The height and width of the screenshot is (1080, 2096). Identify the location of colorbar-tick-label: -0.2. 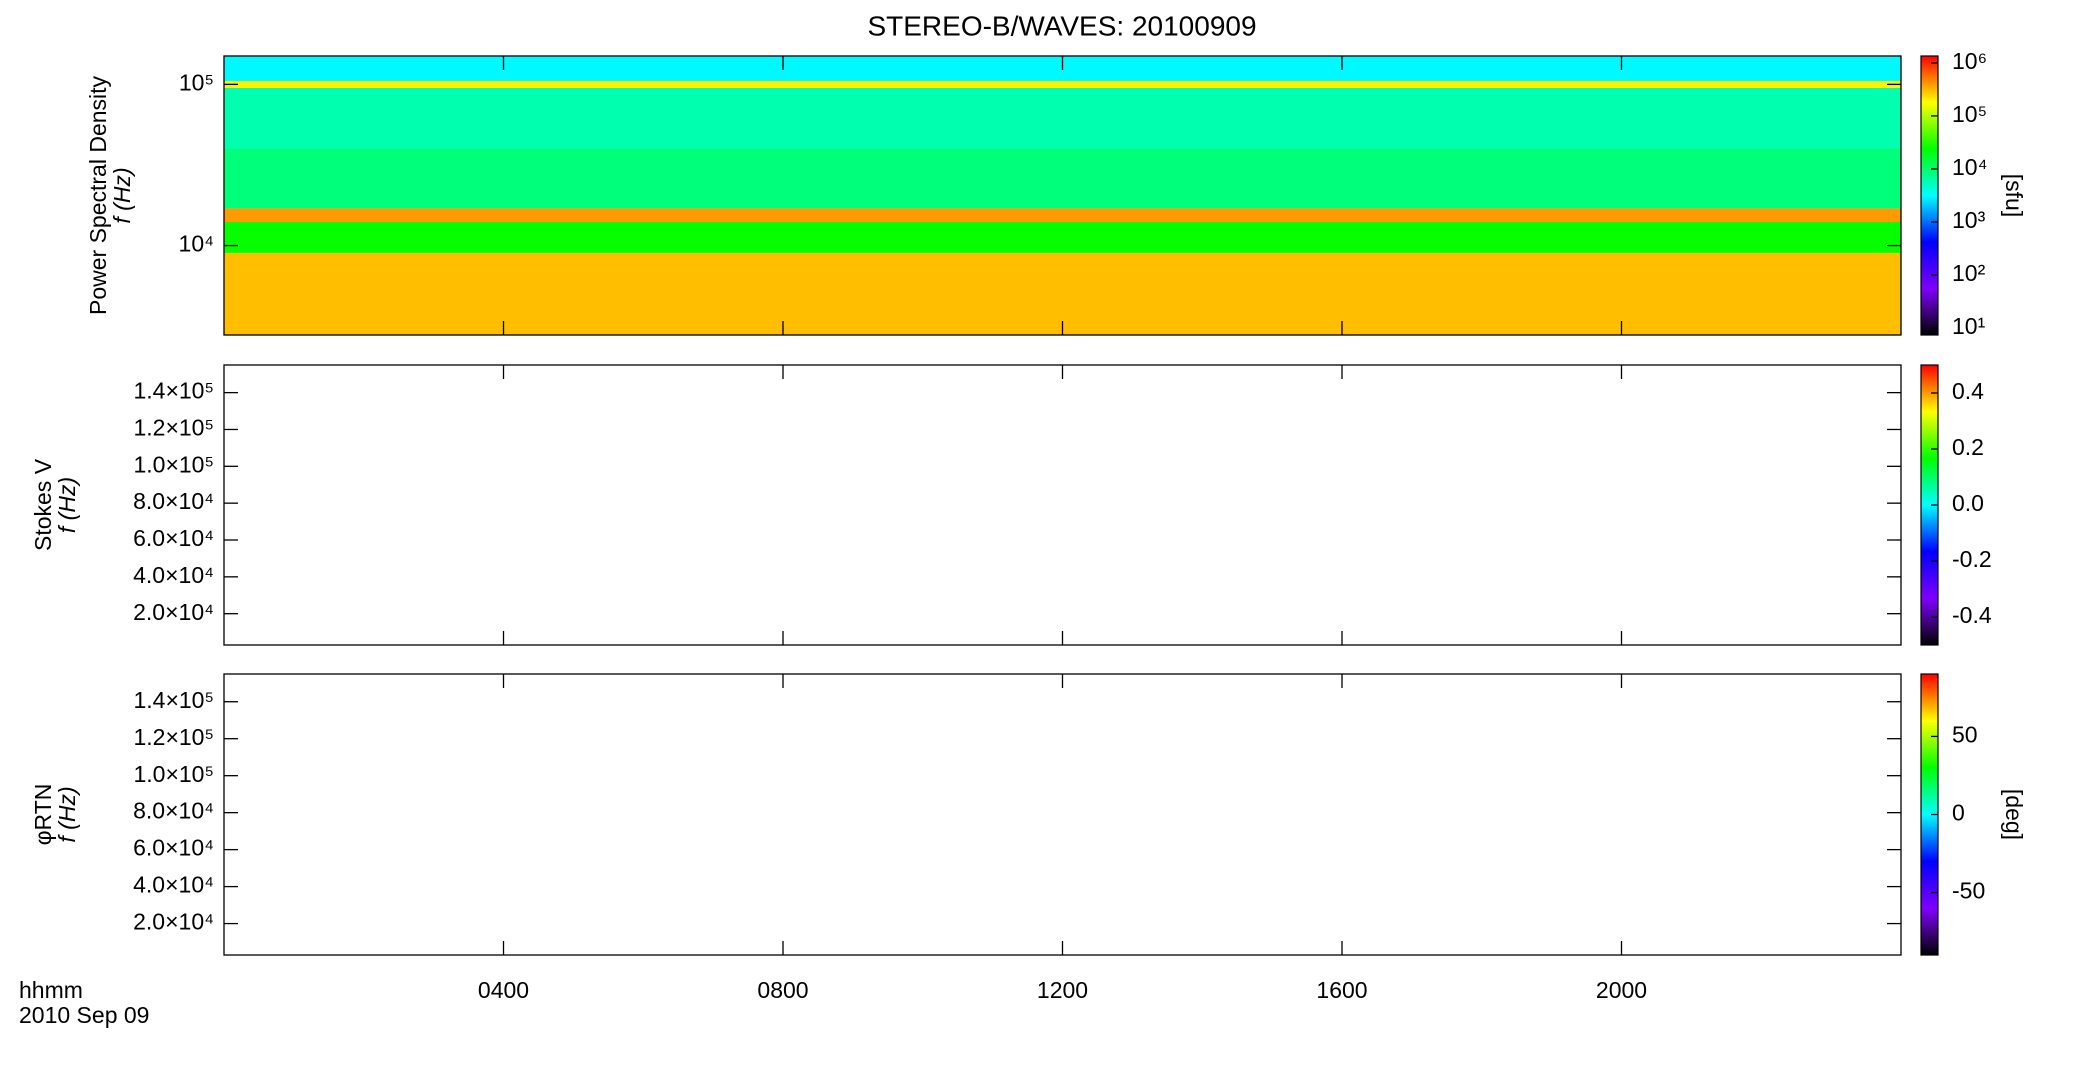
(1972, 559).